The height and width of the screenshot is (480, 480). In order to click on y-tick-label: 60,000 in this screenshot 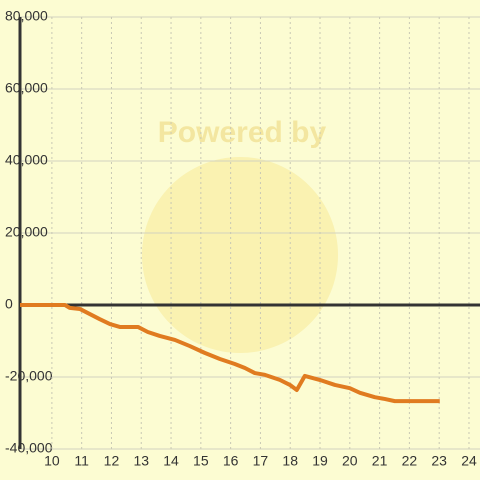, I will do `click(26, 88)`.